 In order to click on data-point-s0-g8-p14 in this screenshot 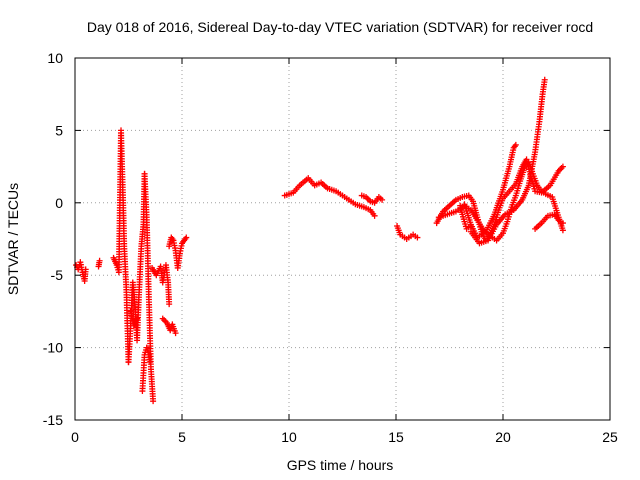, I will do `click(175, 333)`.